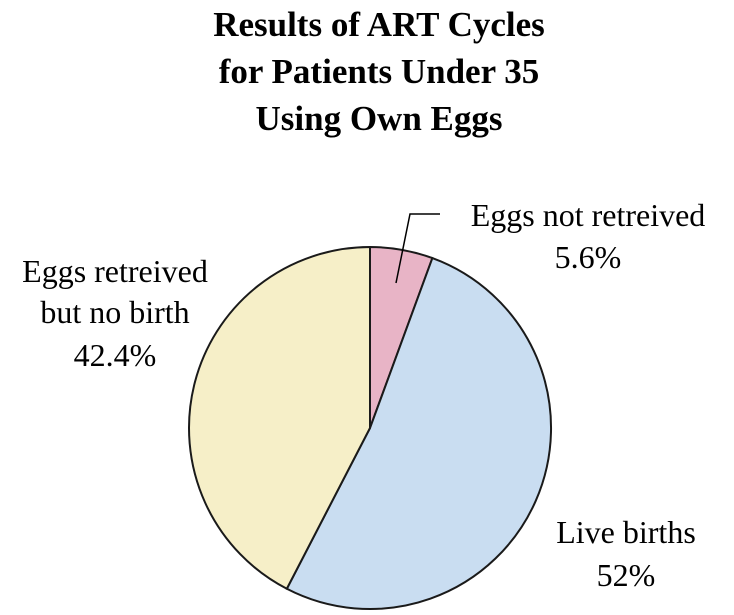 Image resolution: width=734 pixels, height=615 pixels. I want to click on label-retrieved-no-birth-value: 42.4%, so click(115, 355).